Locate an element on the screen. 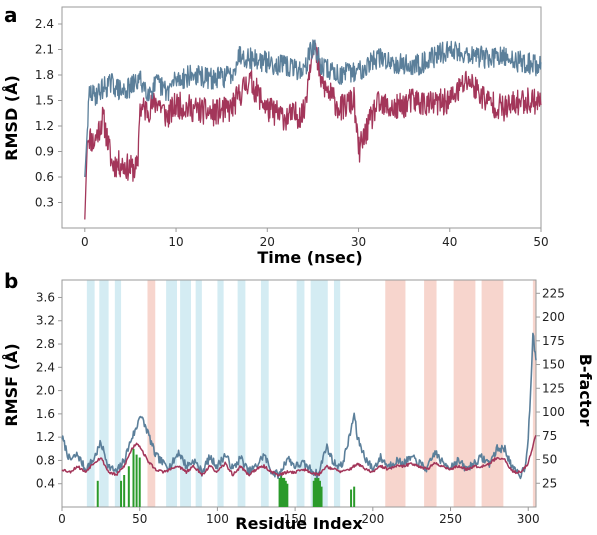  panel-a-ytick-label: 1.5 is located at coordinates (44, 101).